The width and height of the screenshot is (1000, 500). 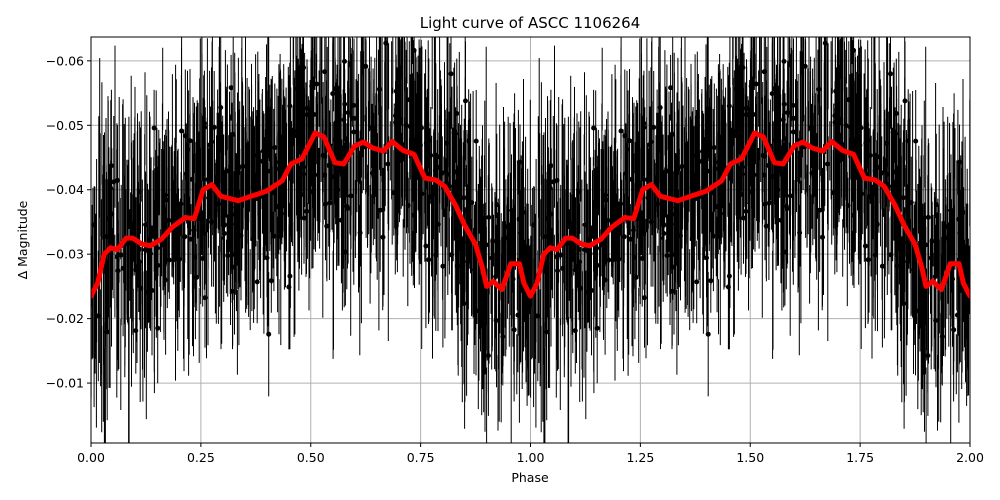 I want to click on x-tick-label: 1.75, so click(x=860, y=457).